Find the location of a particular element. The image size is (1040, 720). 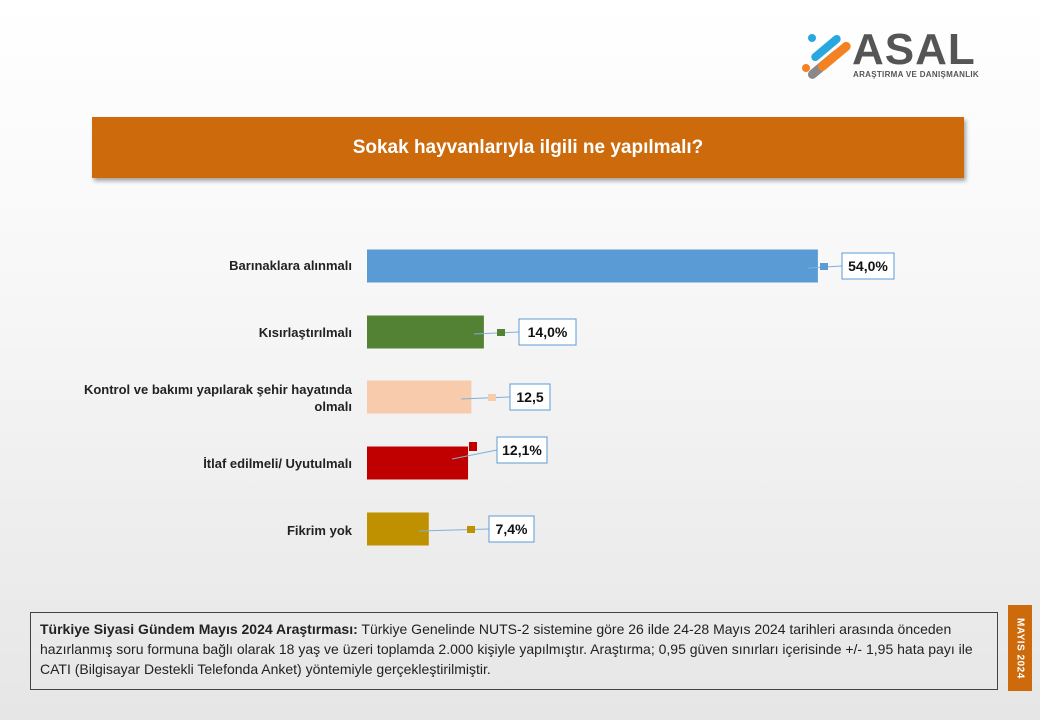

logo-subtitle: ARAŞTIRMA VE DANIŞMANLIK is located at coordinates (916, 74).